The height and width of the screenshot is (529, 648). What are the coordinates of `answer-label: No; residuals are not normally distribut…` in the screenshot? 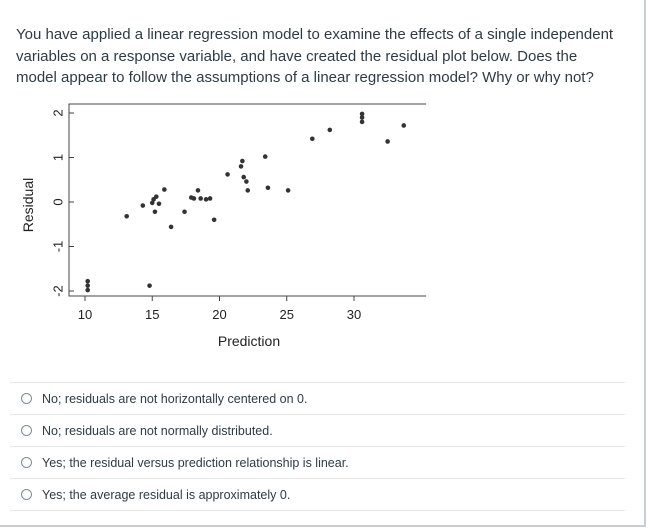 It's located at (157, 430).